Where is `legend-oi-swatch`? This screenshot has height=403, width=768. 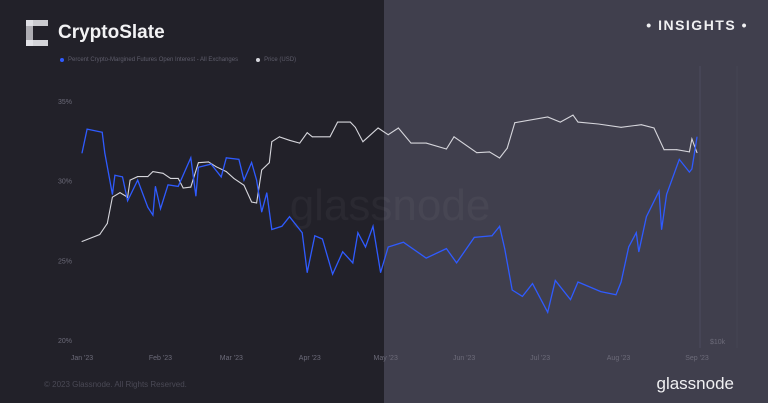
legend-oi-swatch is located at coordinates (62, 60).